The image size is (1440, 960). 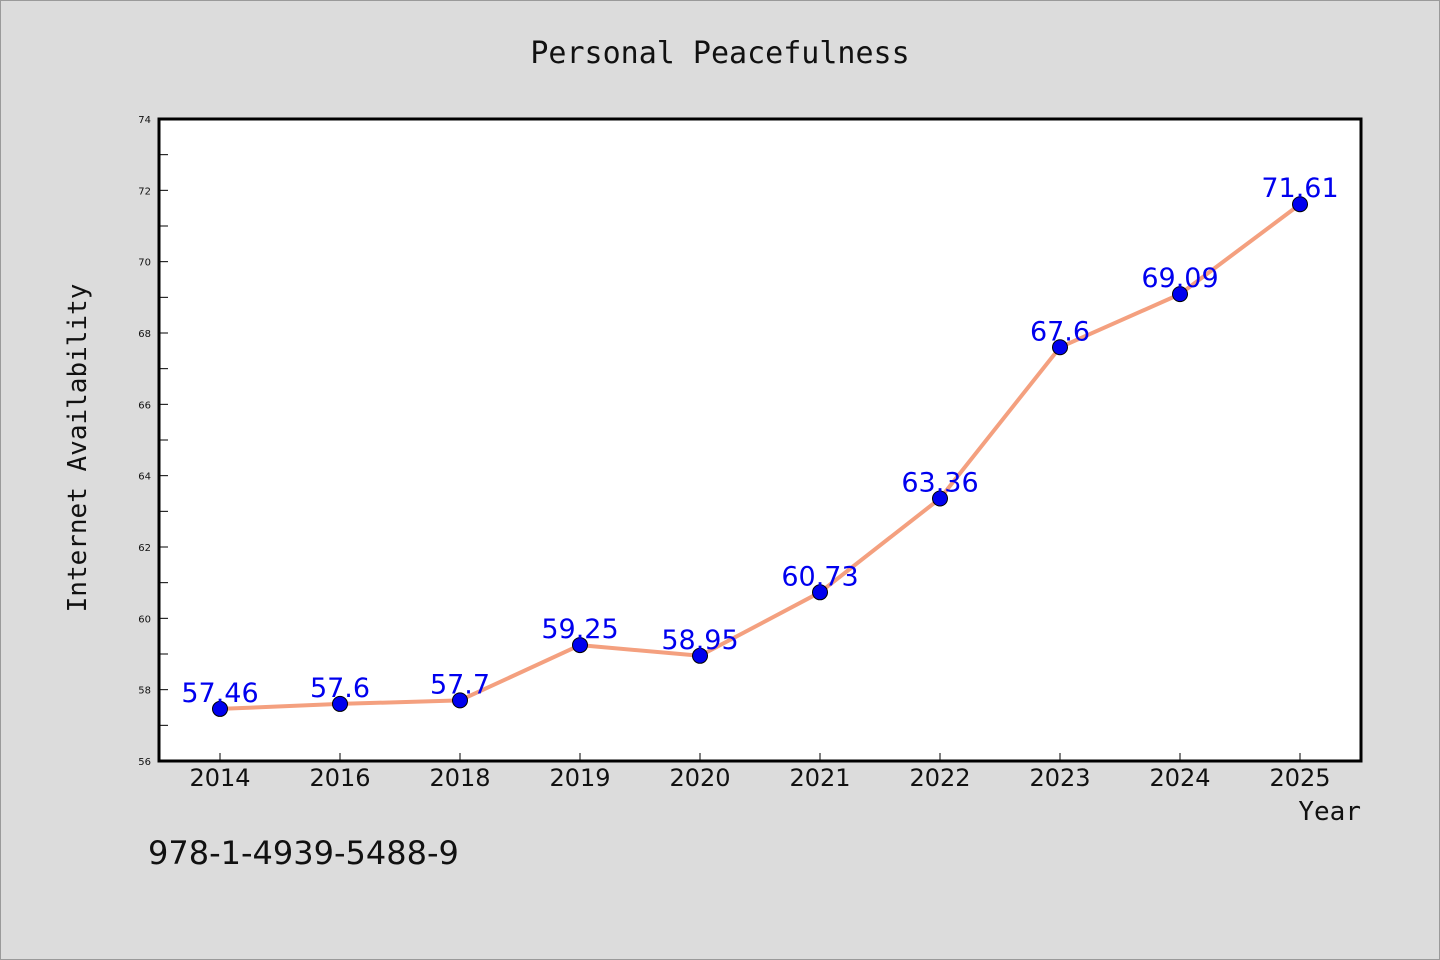 I want to click on y-tick-label: 60, so click(x=144, y=619).